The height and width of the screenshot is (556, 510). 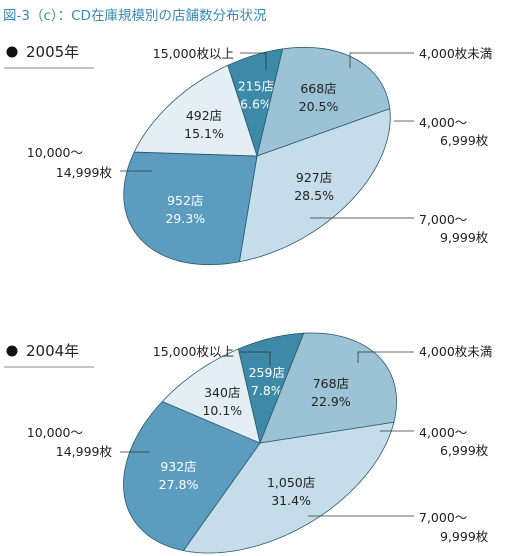 What do you see at coordinates (319, 106) in the screenshot?
I see `slice-percent-label: 20.5%` at bounding box center [319, 106].